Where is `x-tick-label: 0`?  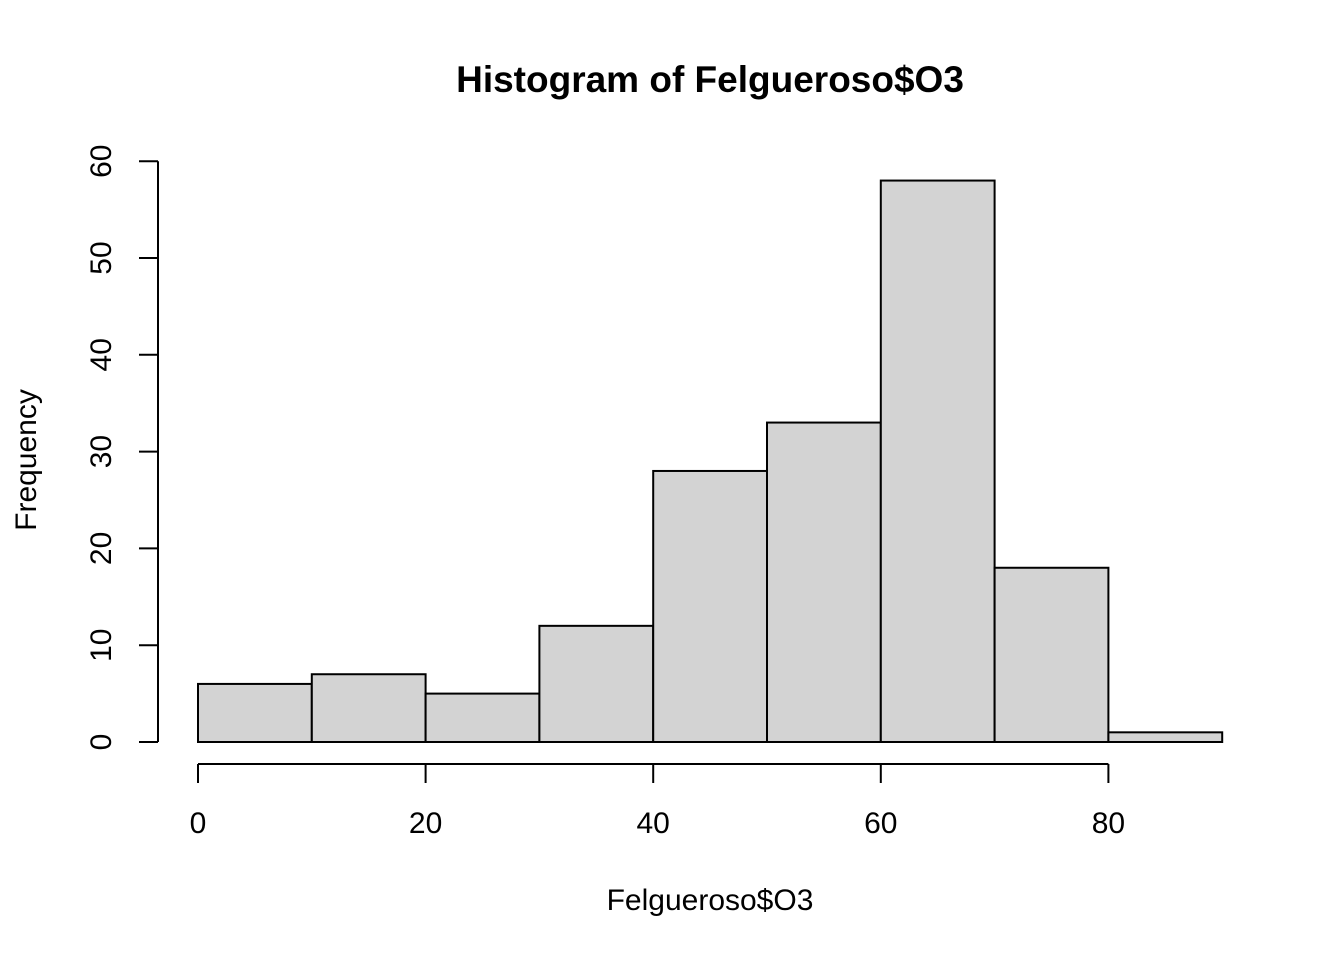
x-tick-label: 0 is located at coordinates (198, 823).